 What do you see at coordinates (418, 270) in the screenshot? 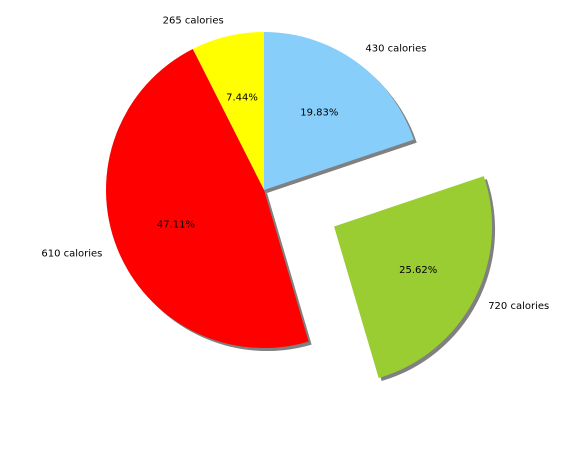
I see `percent-label-720-calories: 25.62%` at bounding box center [418, 270].